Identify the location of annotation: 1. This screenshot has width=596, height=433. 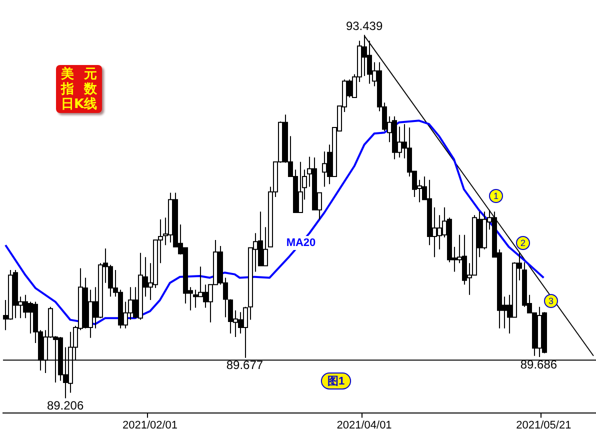
(496, 195).